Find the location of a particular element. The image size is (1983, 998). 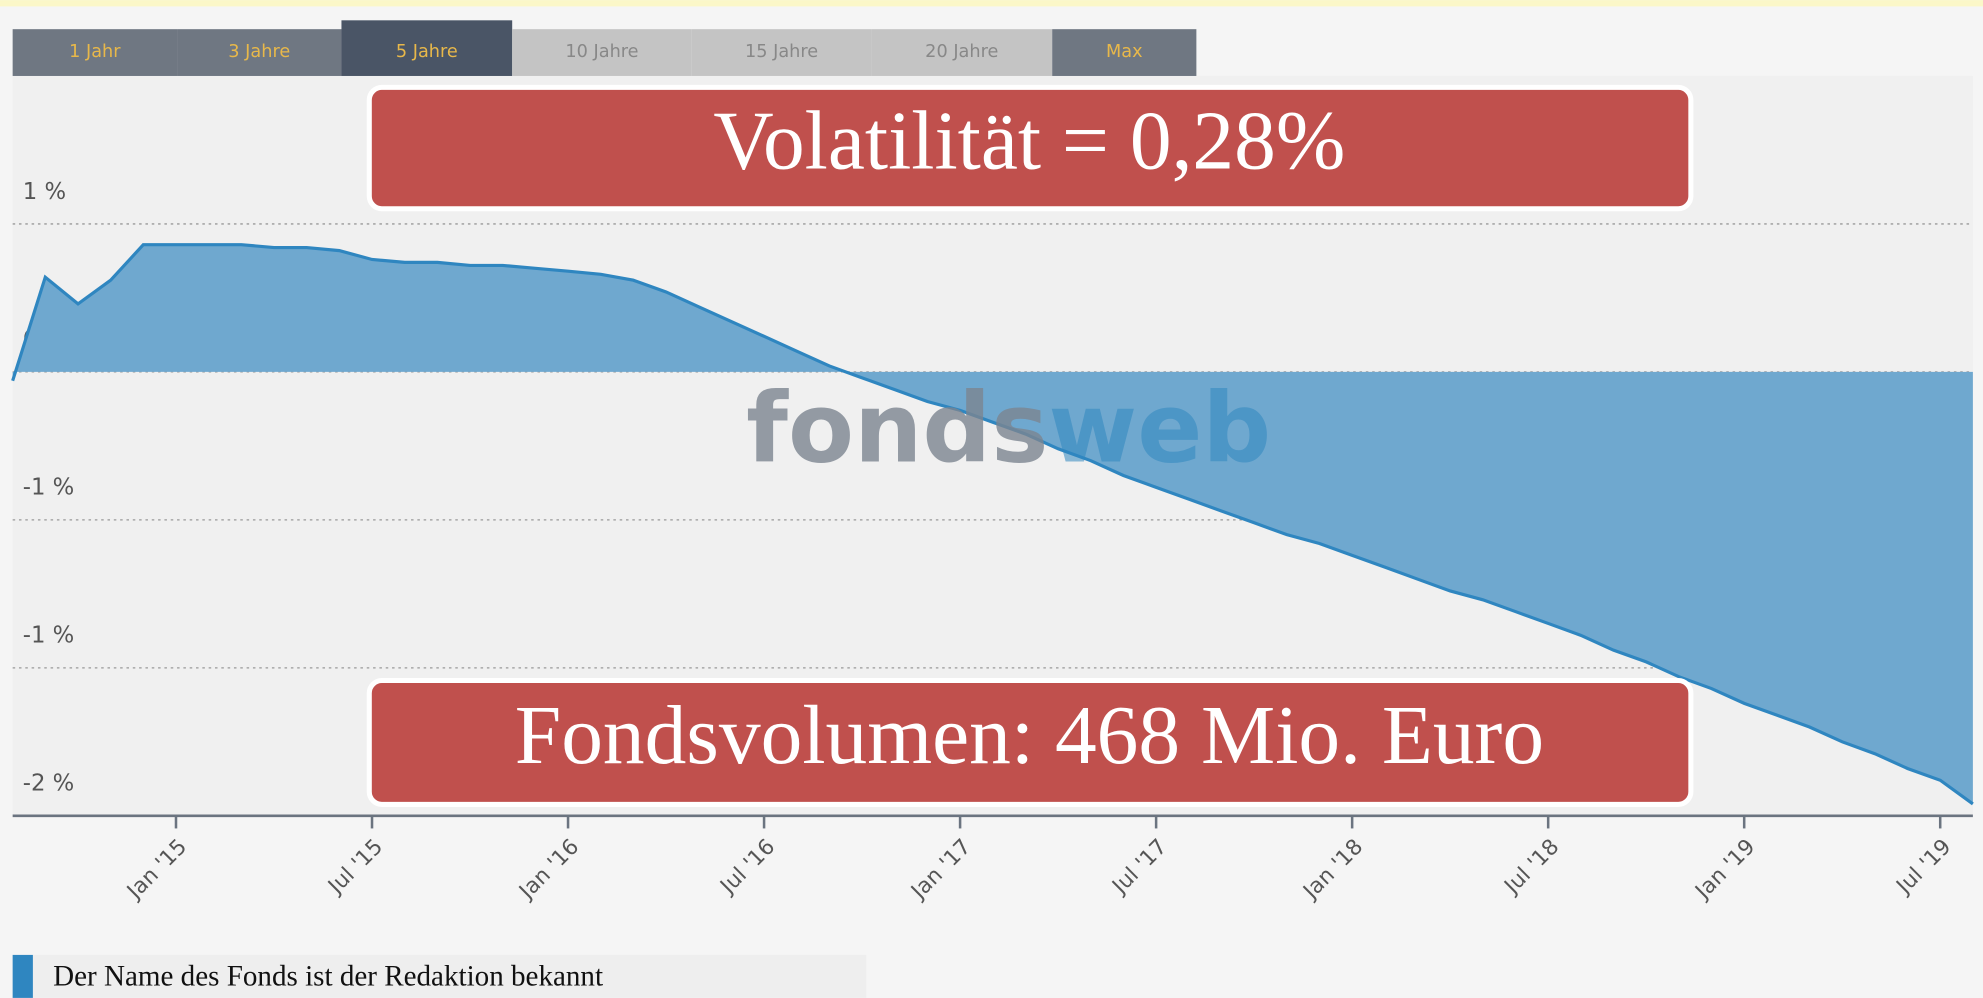

range-button-label: 5 Jahre is located at coordinates (427, 52).